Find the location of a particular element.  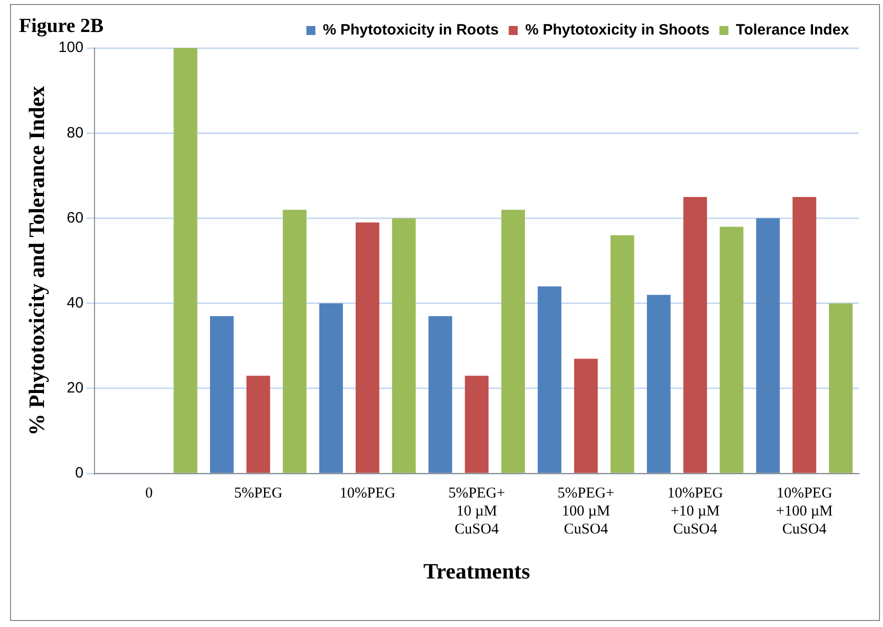

x-tick-label: 5%PEG+ 10 µM CuSO4 is located at coordinates (477, 512).